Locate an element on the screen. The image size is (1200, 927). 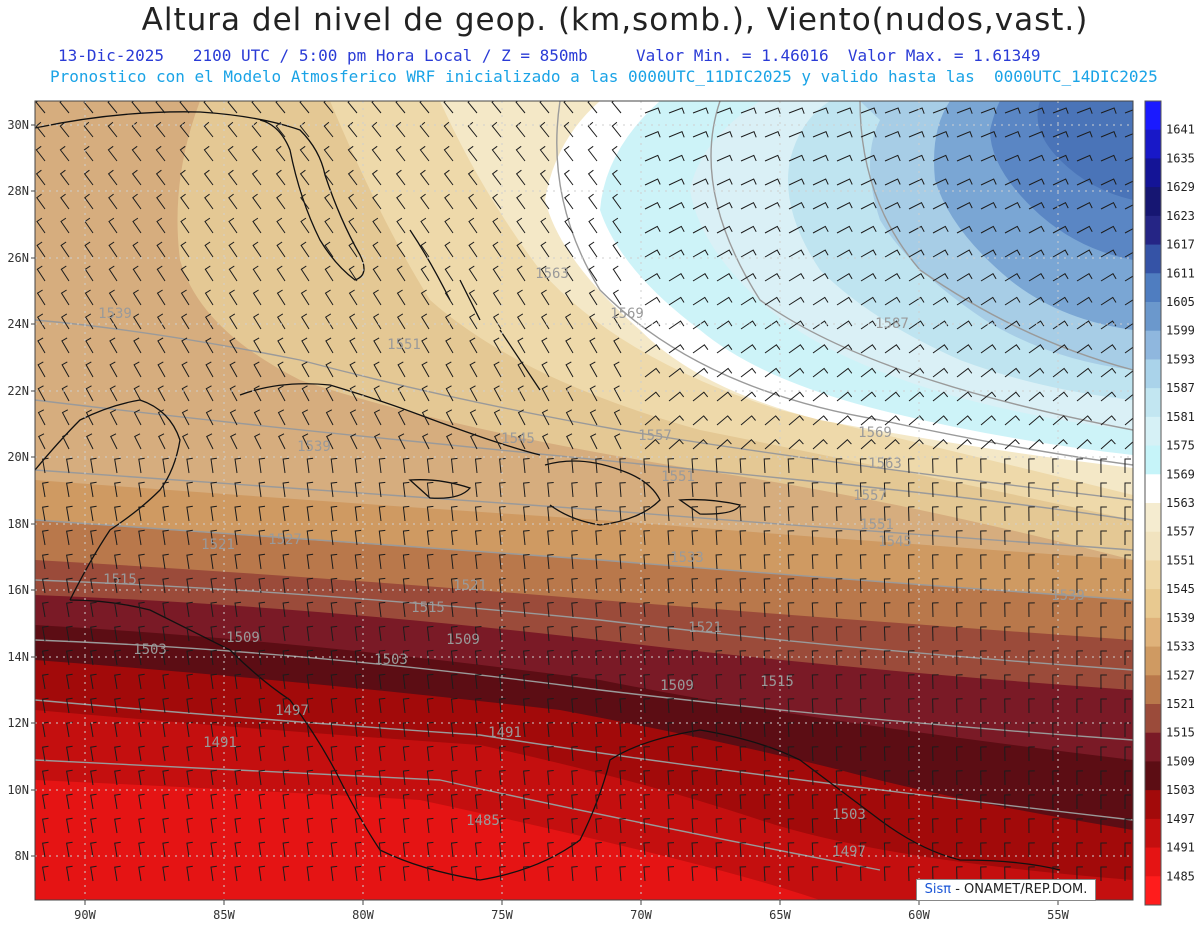
colorbar-label: 1497 is located at coordinates (1180, 819).